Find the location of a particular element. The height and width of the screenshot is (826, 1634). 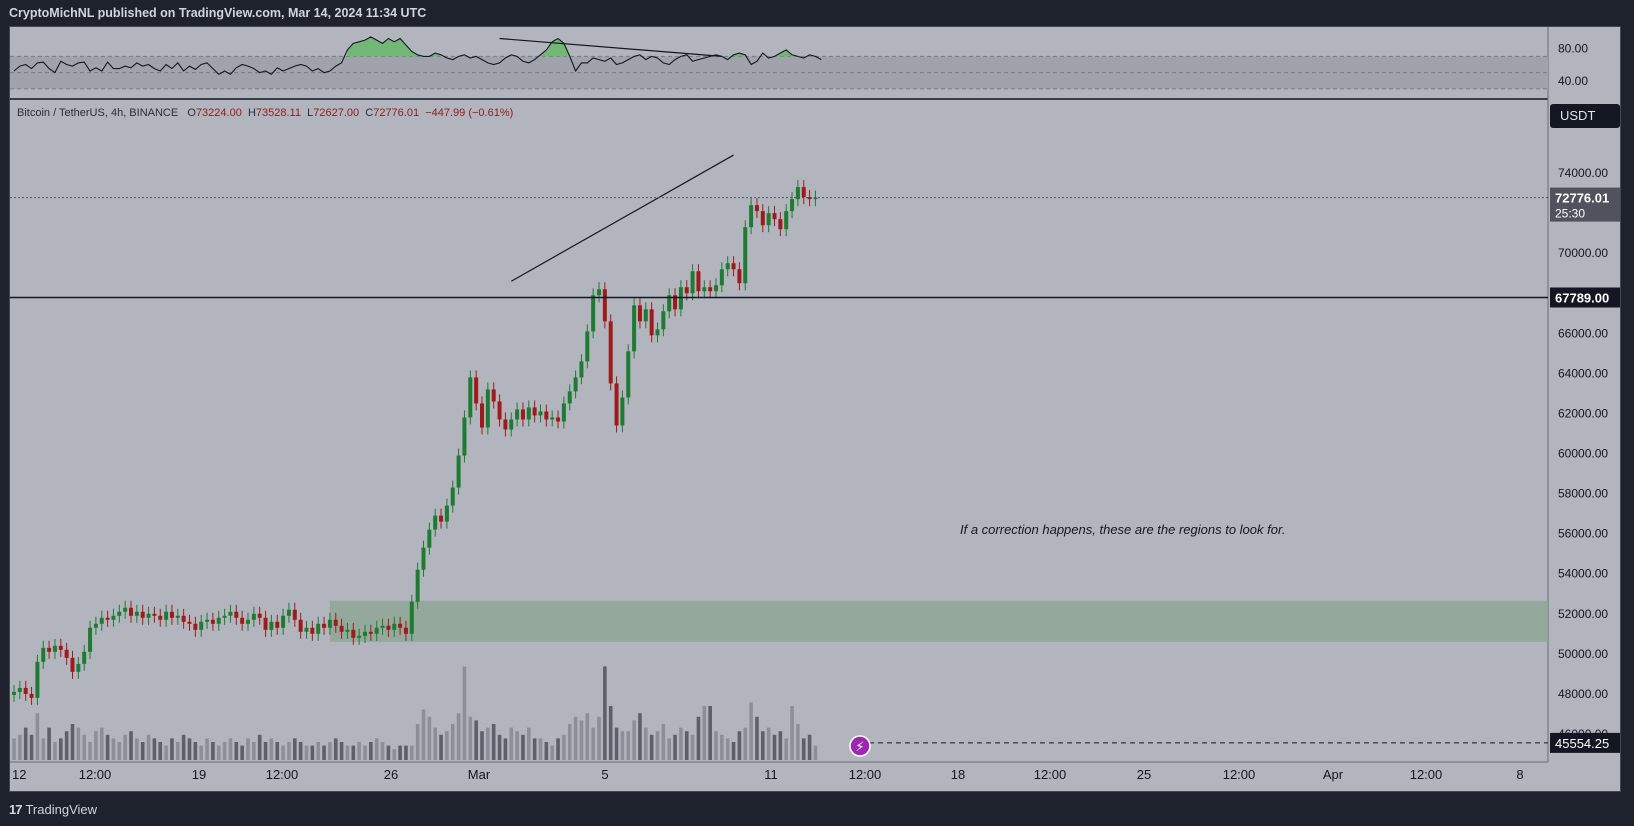

price-tick-label: 52000.00 is located at coordinates (1583, 614).